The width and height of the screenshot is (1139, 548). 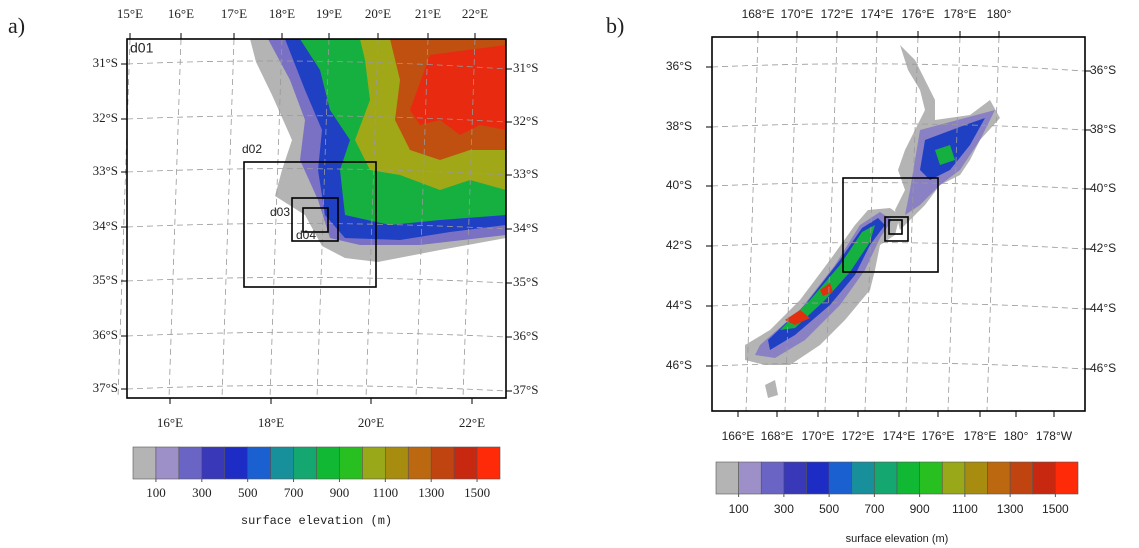 I want to click on top-label: 168°E, so click(x=758, y=14).